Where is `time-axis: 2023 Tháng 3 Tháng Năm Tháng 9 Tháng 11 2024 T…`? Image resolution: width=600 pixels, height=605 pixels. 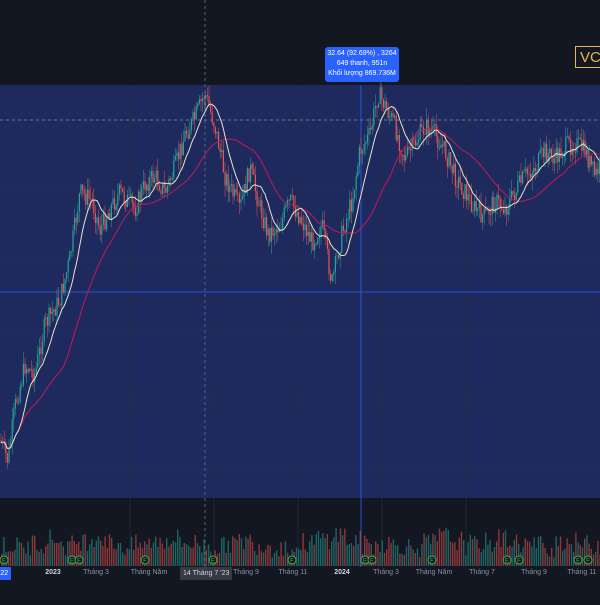 time-axis: 2023 Tháng 3 Tháng Năm Tháng 9 Tháng 11 2024 T… is located at coordinates (300, 574).